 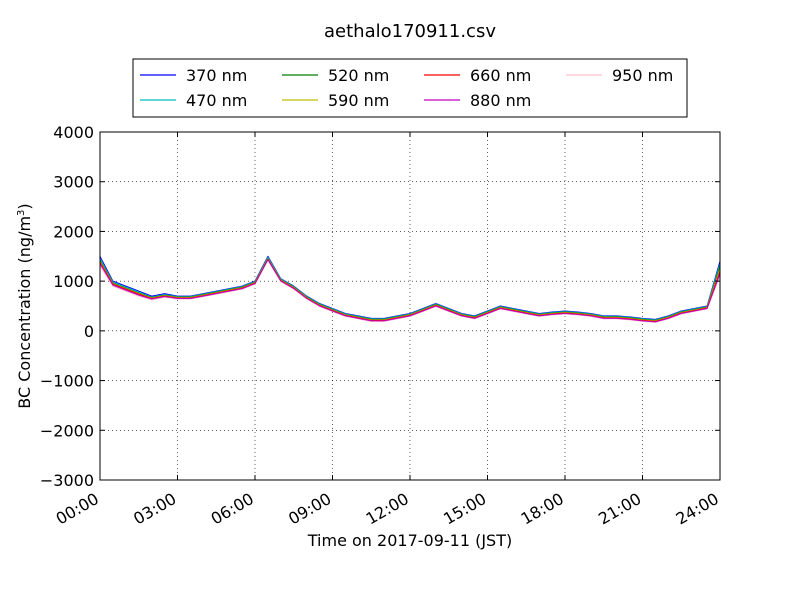 What do you see at coordinates (216, 100) in the screenshot?
I see `legend-label: 470 nm` at bounding box center [216, 100].